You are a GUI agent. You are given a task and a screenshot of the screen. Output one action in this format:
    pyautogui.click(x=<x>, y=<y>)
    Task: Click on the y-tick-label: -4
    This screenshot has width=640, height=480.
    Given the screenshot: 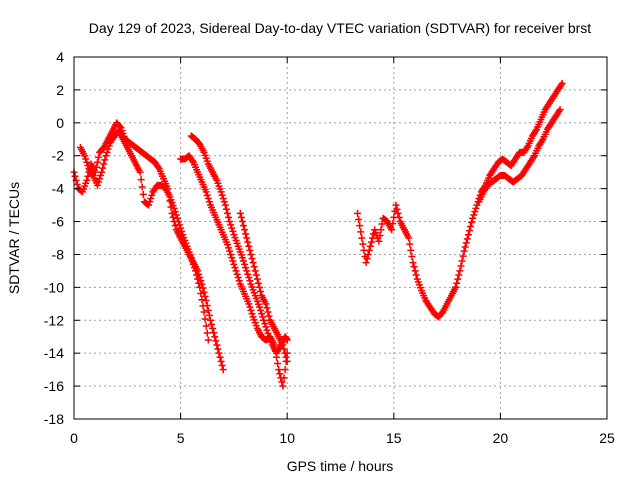 What is the action you would take?
    pyautogui.click(x=58, y=189)
    